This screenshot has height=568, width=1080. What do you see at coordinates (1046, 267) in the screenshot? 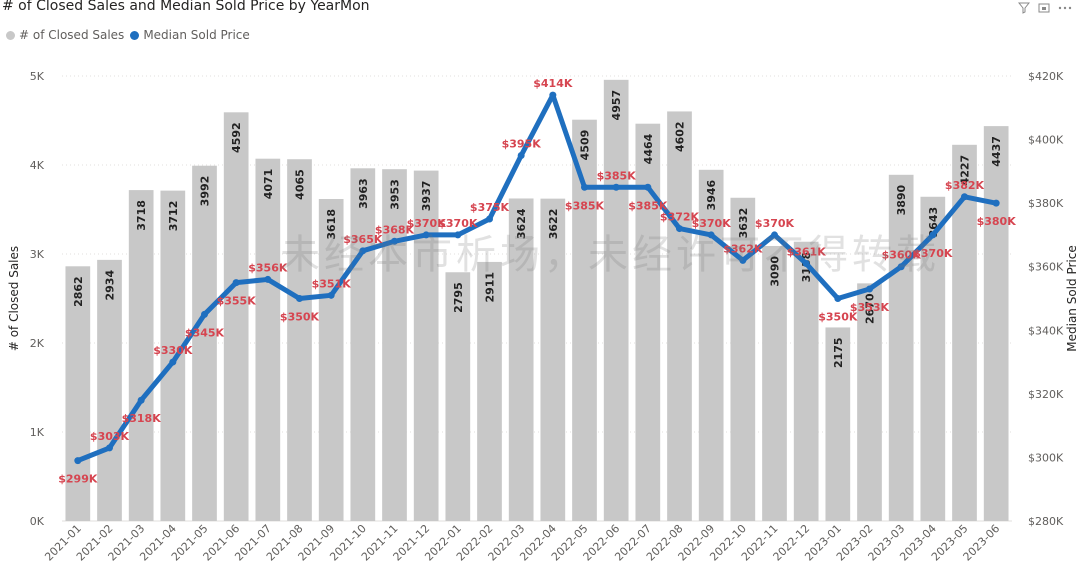
I see `y2-tick-label: $360K` at bounding box center [1046, 267].